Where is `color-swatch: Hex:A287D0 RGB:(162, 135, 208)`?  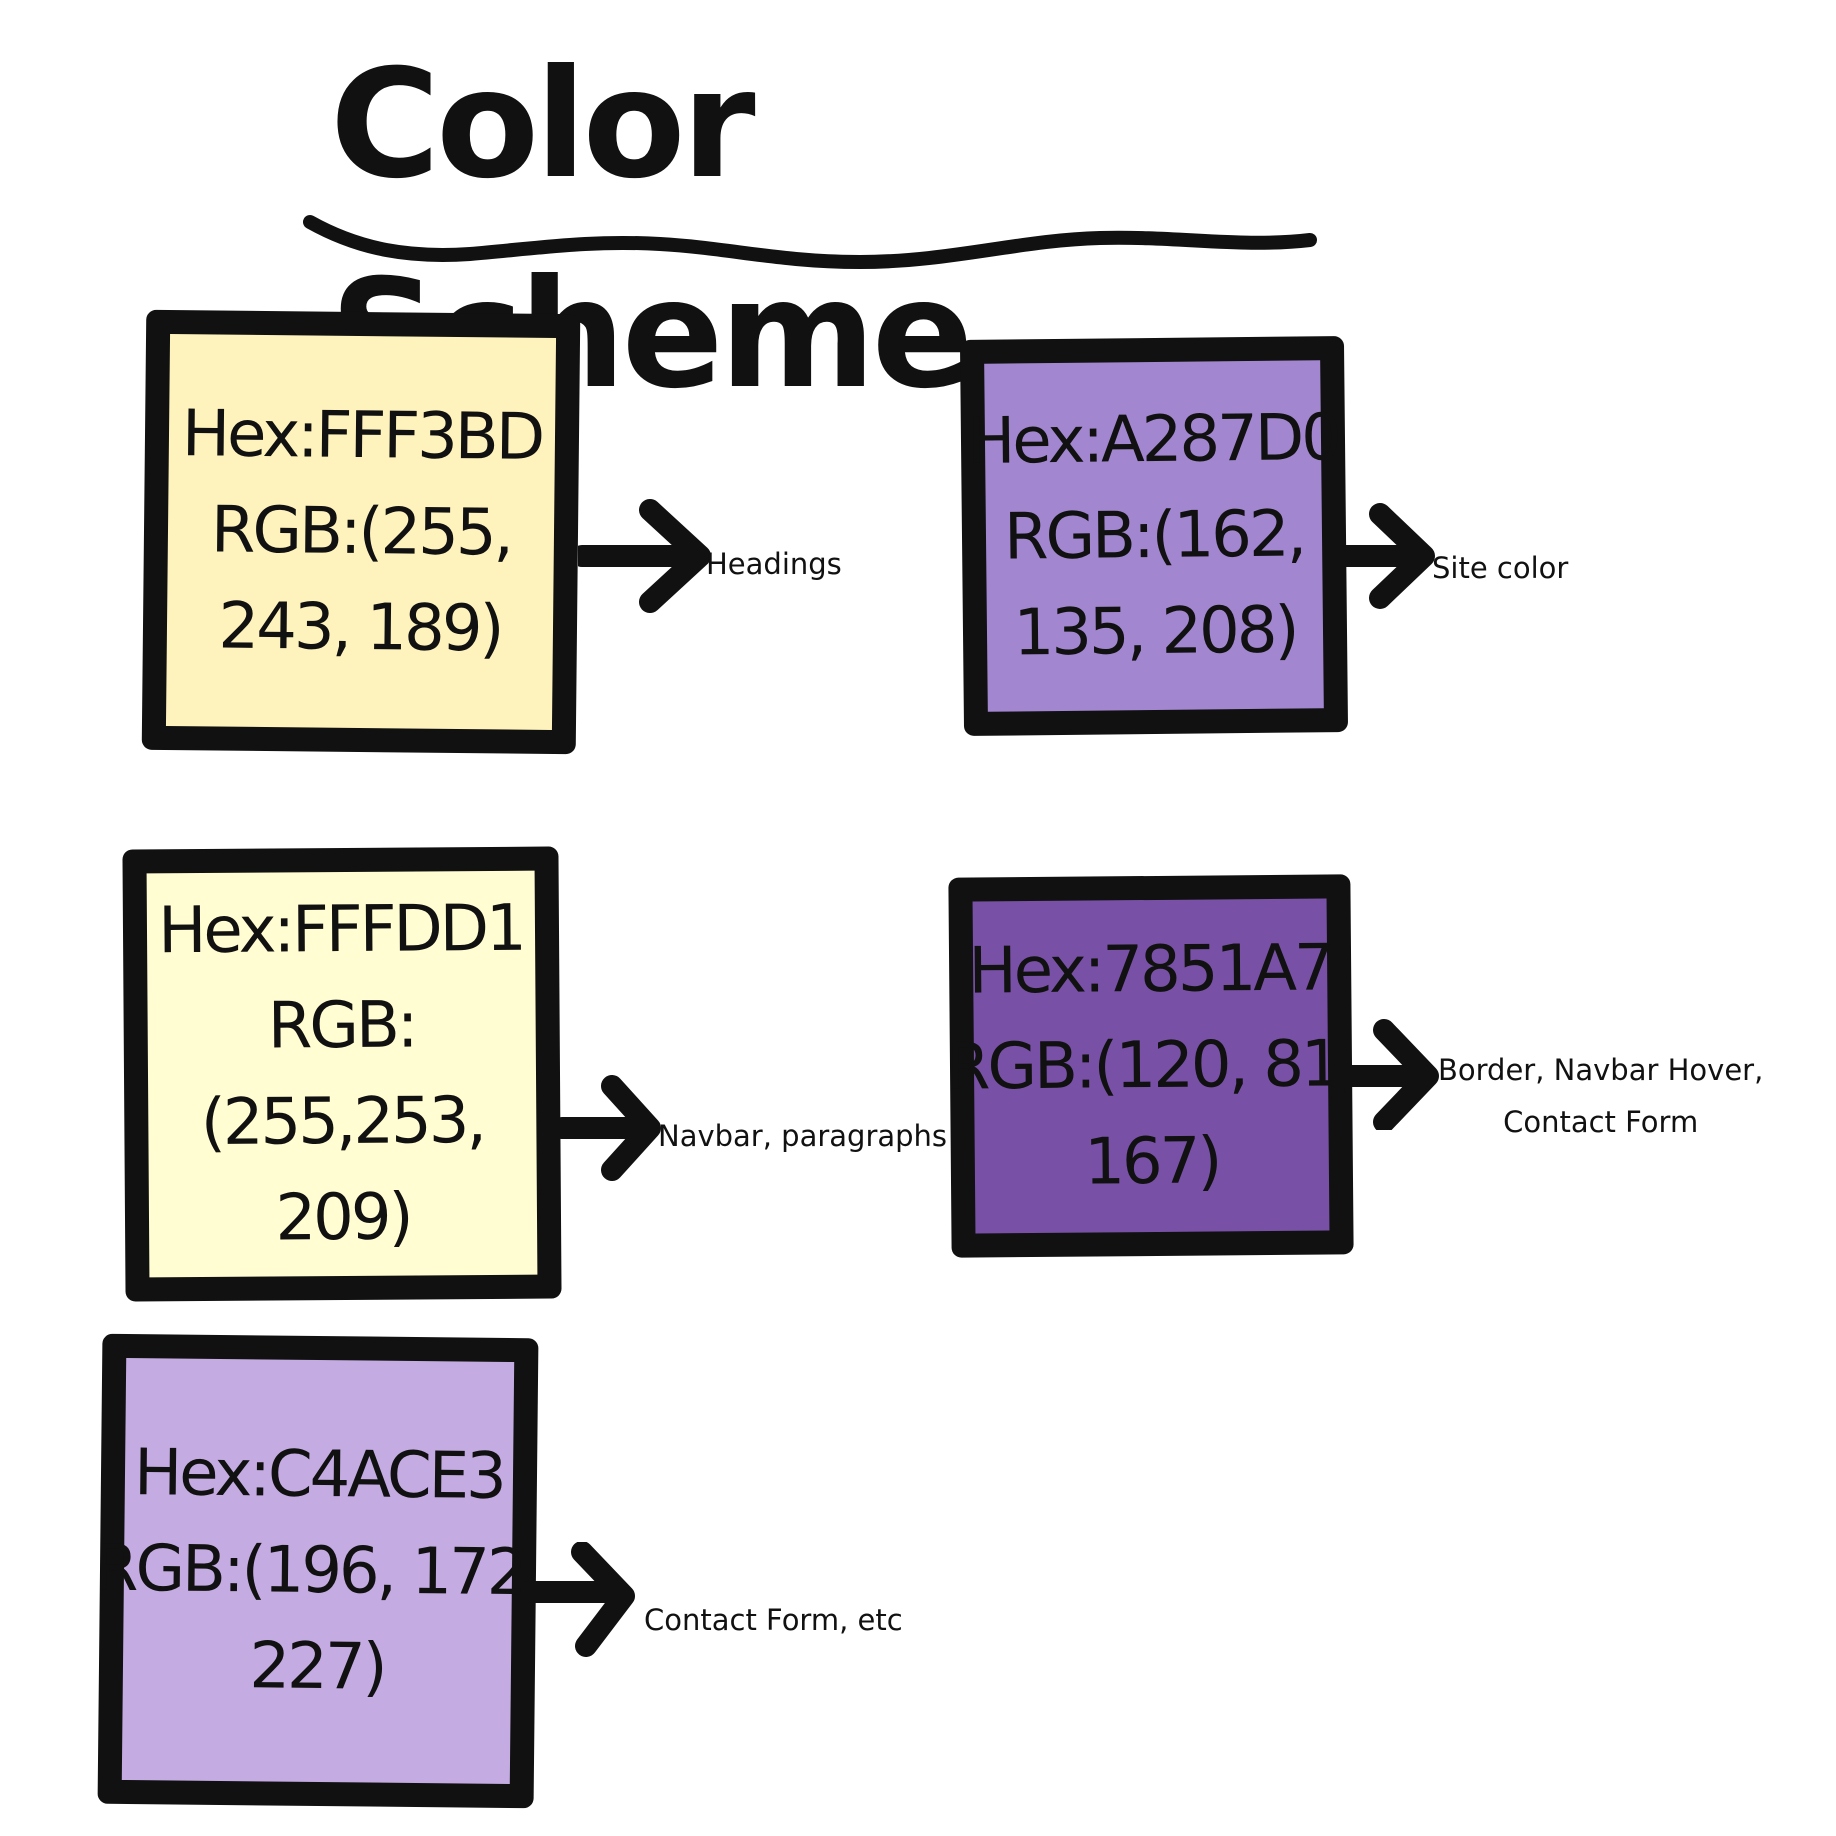 color-swatch: Hex:A287D0 RGB:(162, 135, 208) is located at coordinates (1154, 536).